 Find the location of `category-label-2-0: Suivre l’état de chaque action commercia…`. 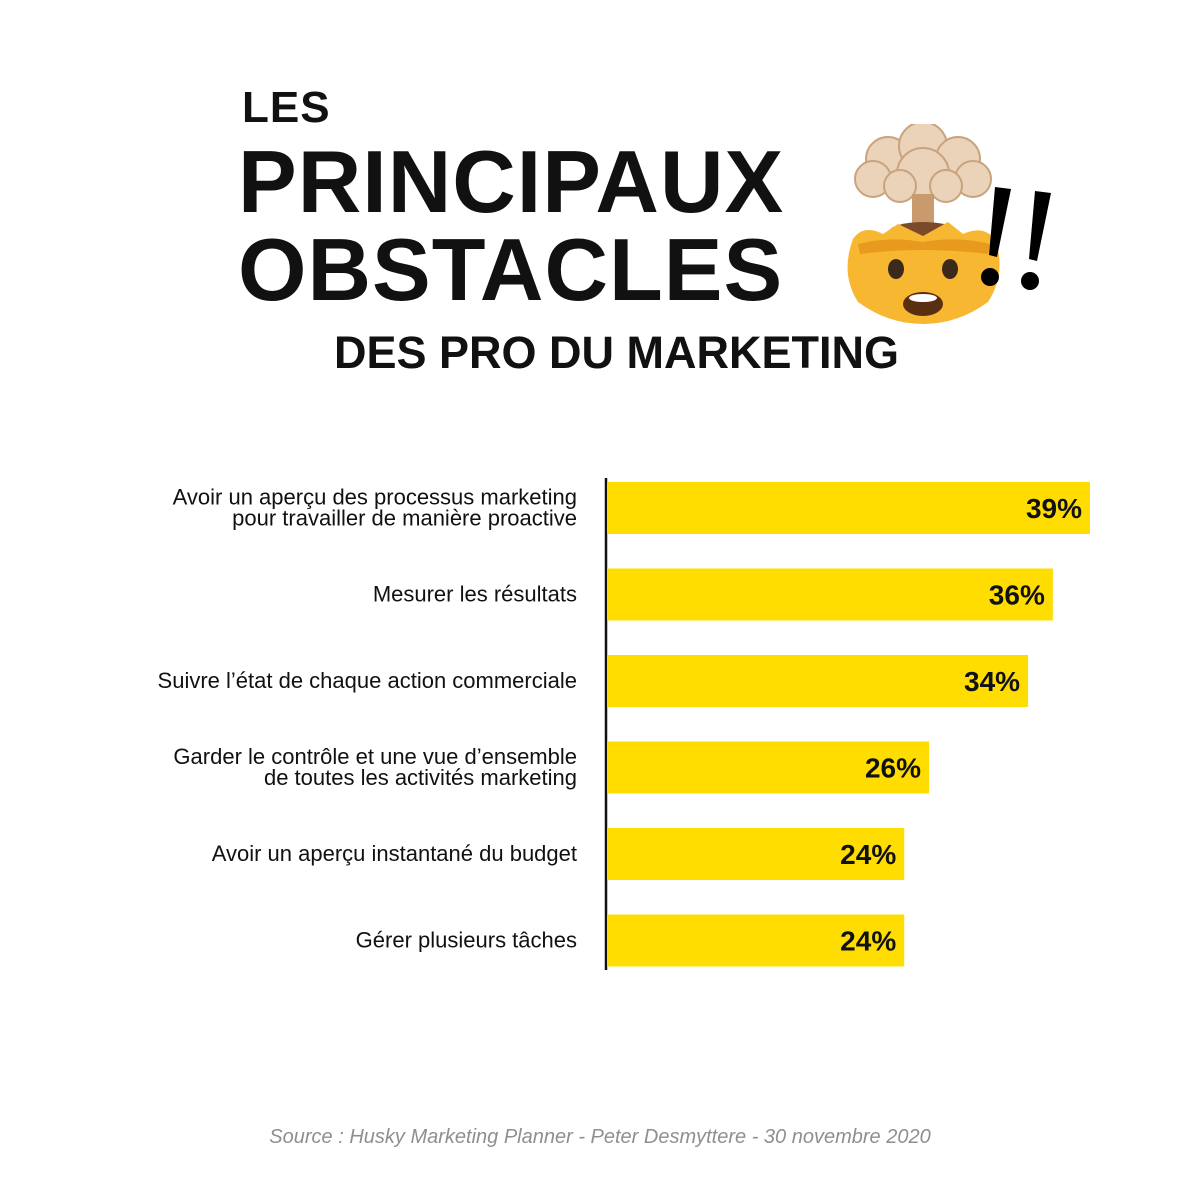

category-label-2-0: Suivre l’état de chaque action commercia… is located at coordinates (367, 680).